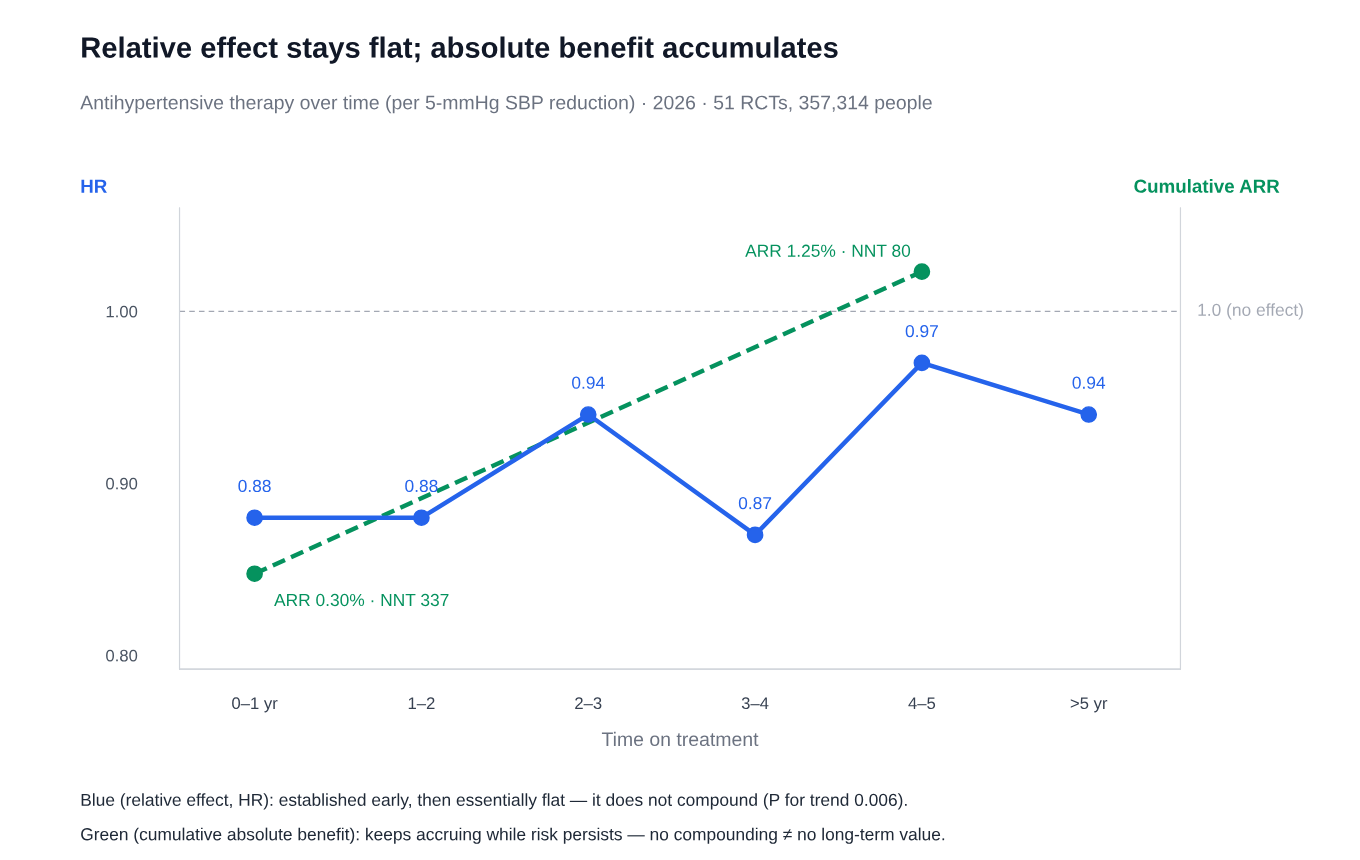 This screenshot has height=860, width=1360. What do you see at coordinates (755, 703) in the screenshot?
I see `x-tick-label: 3–4` at bounding box center [755, 703].